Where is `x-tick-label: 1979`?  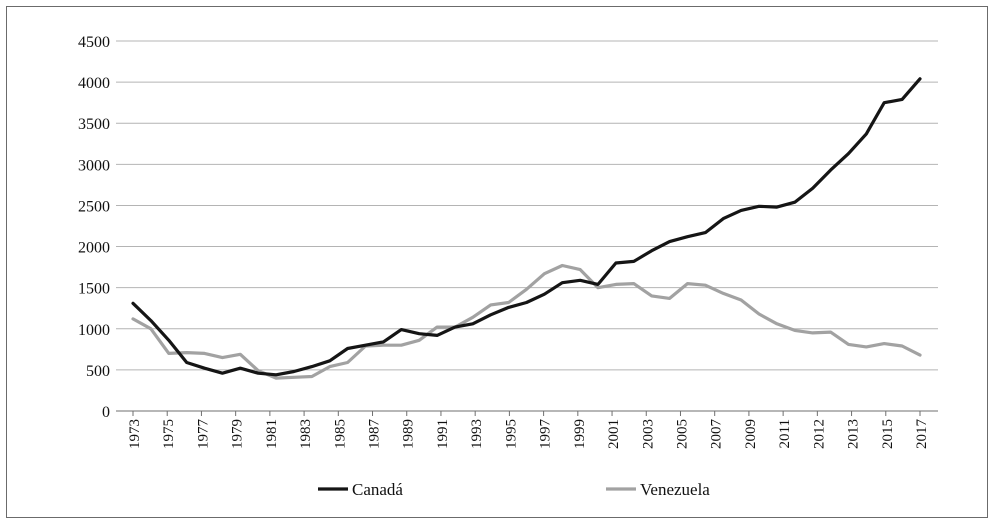 x-tick-label: 1979 is located at coordinates (238, 434).